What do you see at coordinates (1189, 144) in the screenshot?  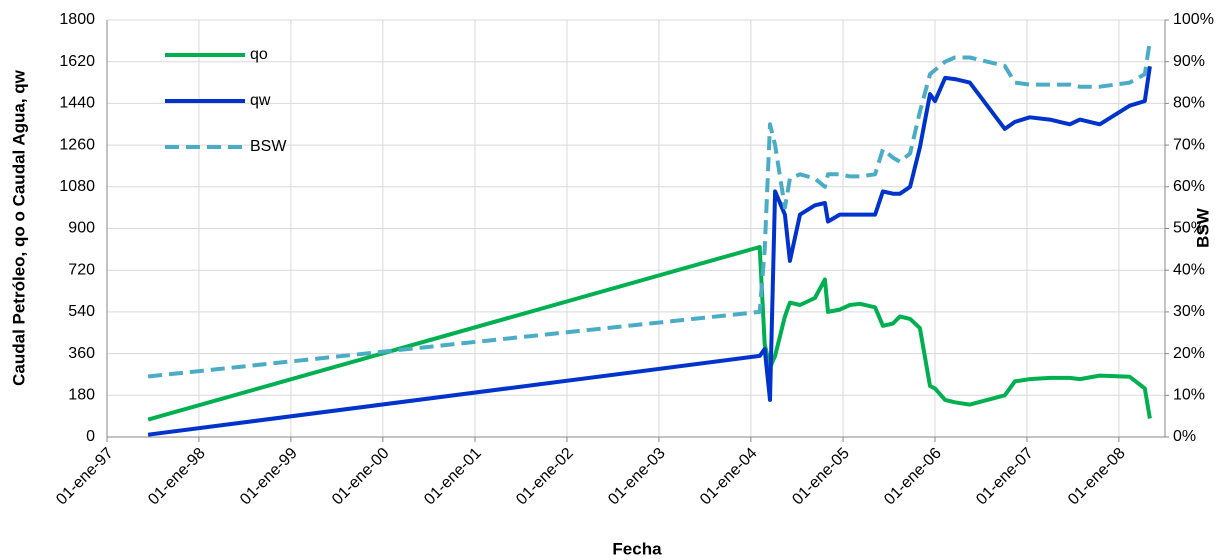 I see `y2-tick-label: 70%` at bounding box center [1189, 144].